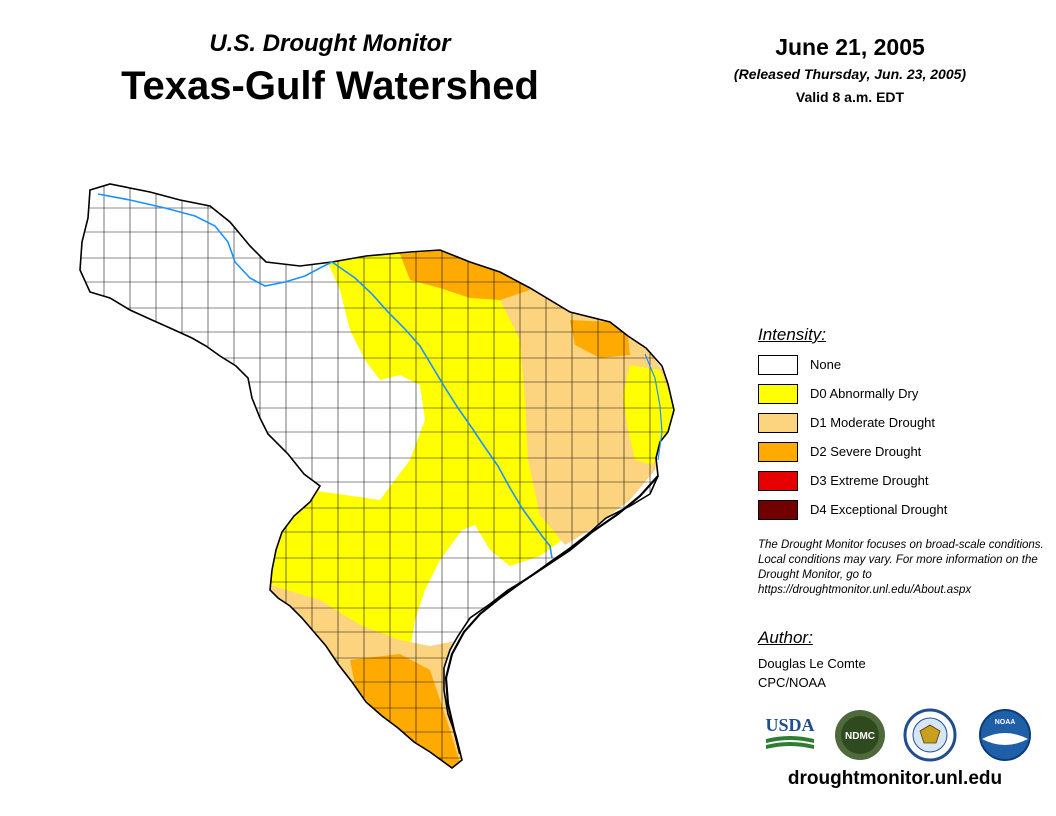  Describe the element at coordinates (330, 43) in the screenshot. I see `map-subtitle: U.S. Drought Monitor` at that location.